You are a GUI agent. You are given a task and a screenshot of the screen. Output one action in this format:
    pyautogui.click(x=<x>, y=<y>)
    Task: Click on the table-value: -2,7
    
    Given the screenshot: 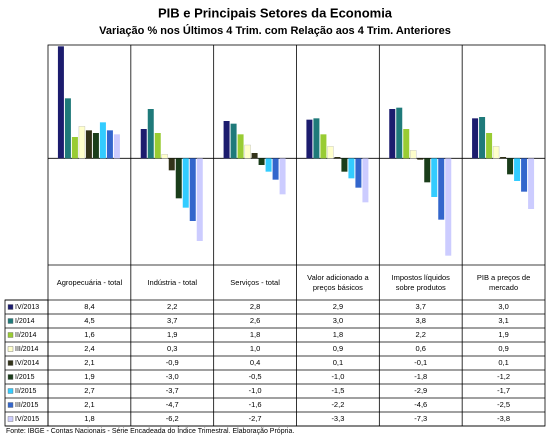 What is the action you would take?
    pyautogui.click(x=255, y=418)
    